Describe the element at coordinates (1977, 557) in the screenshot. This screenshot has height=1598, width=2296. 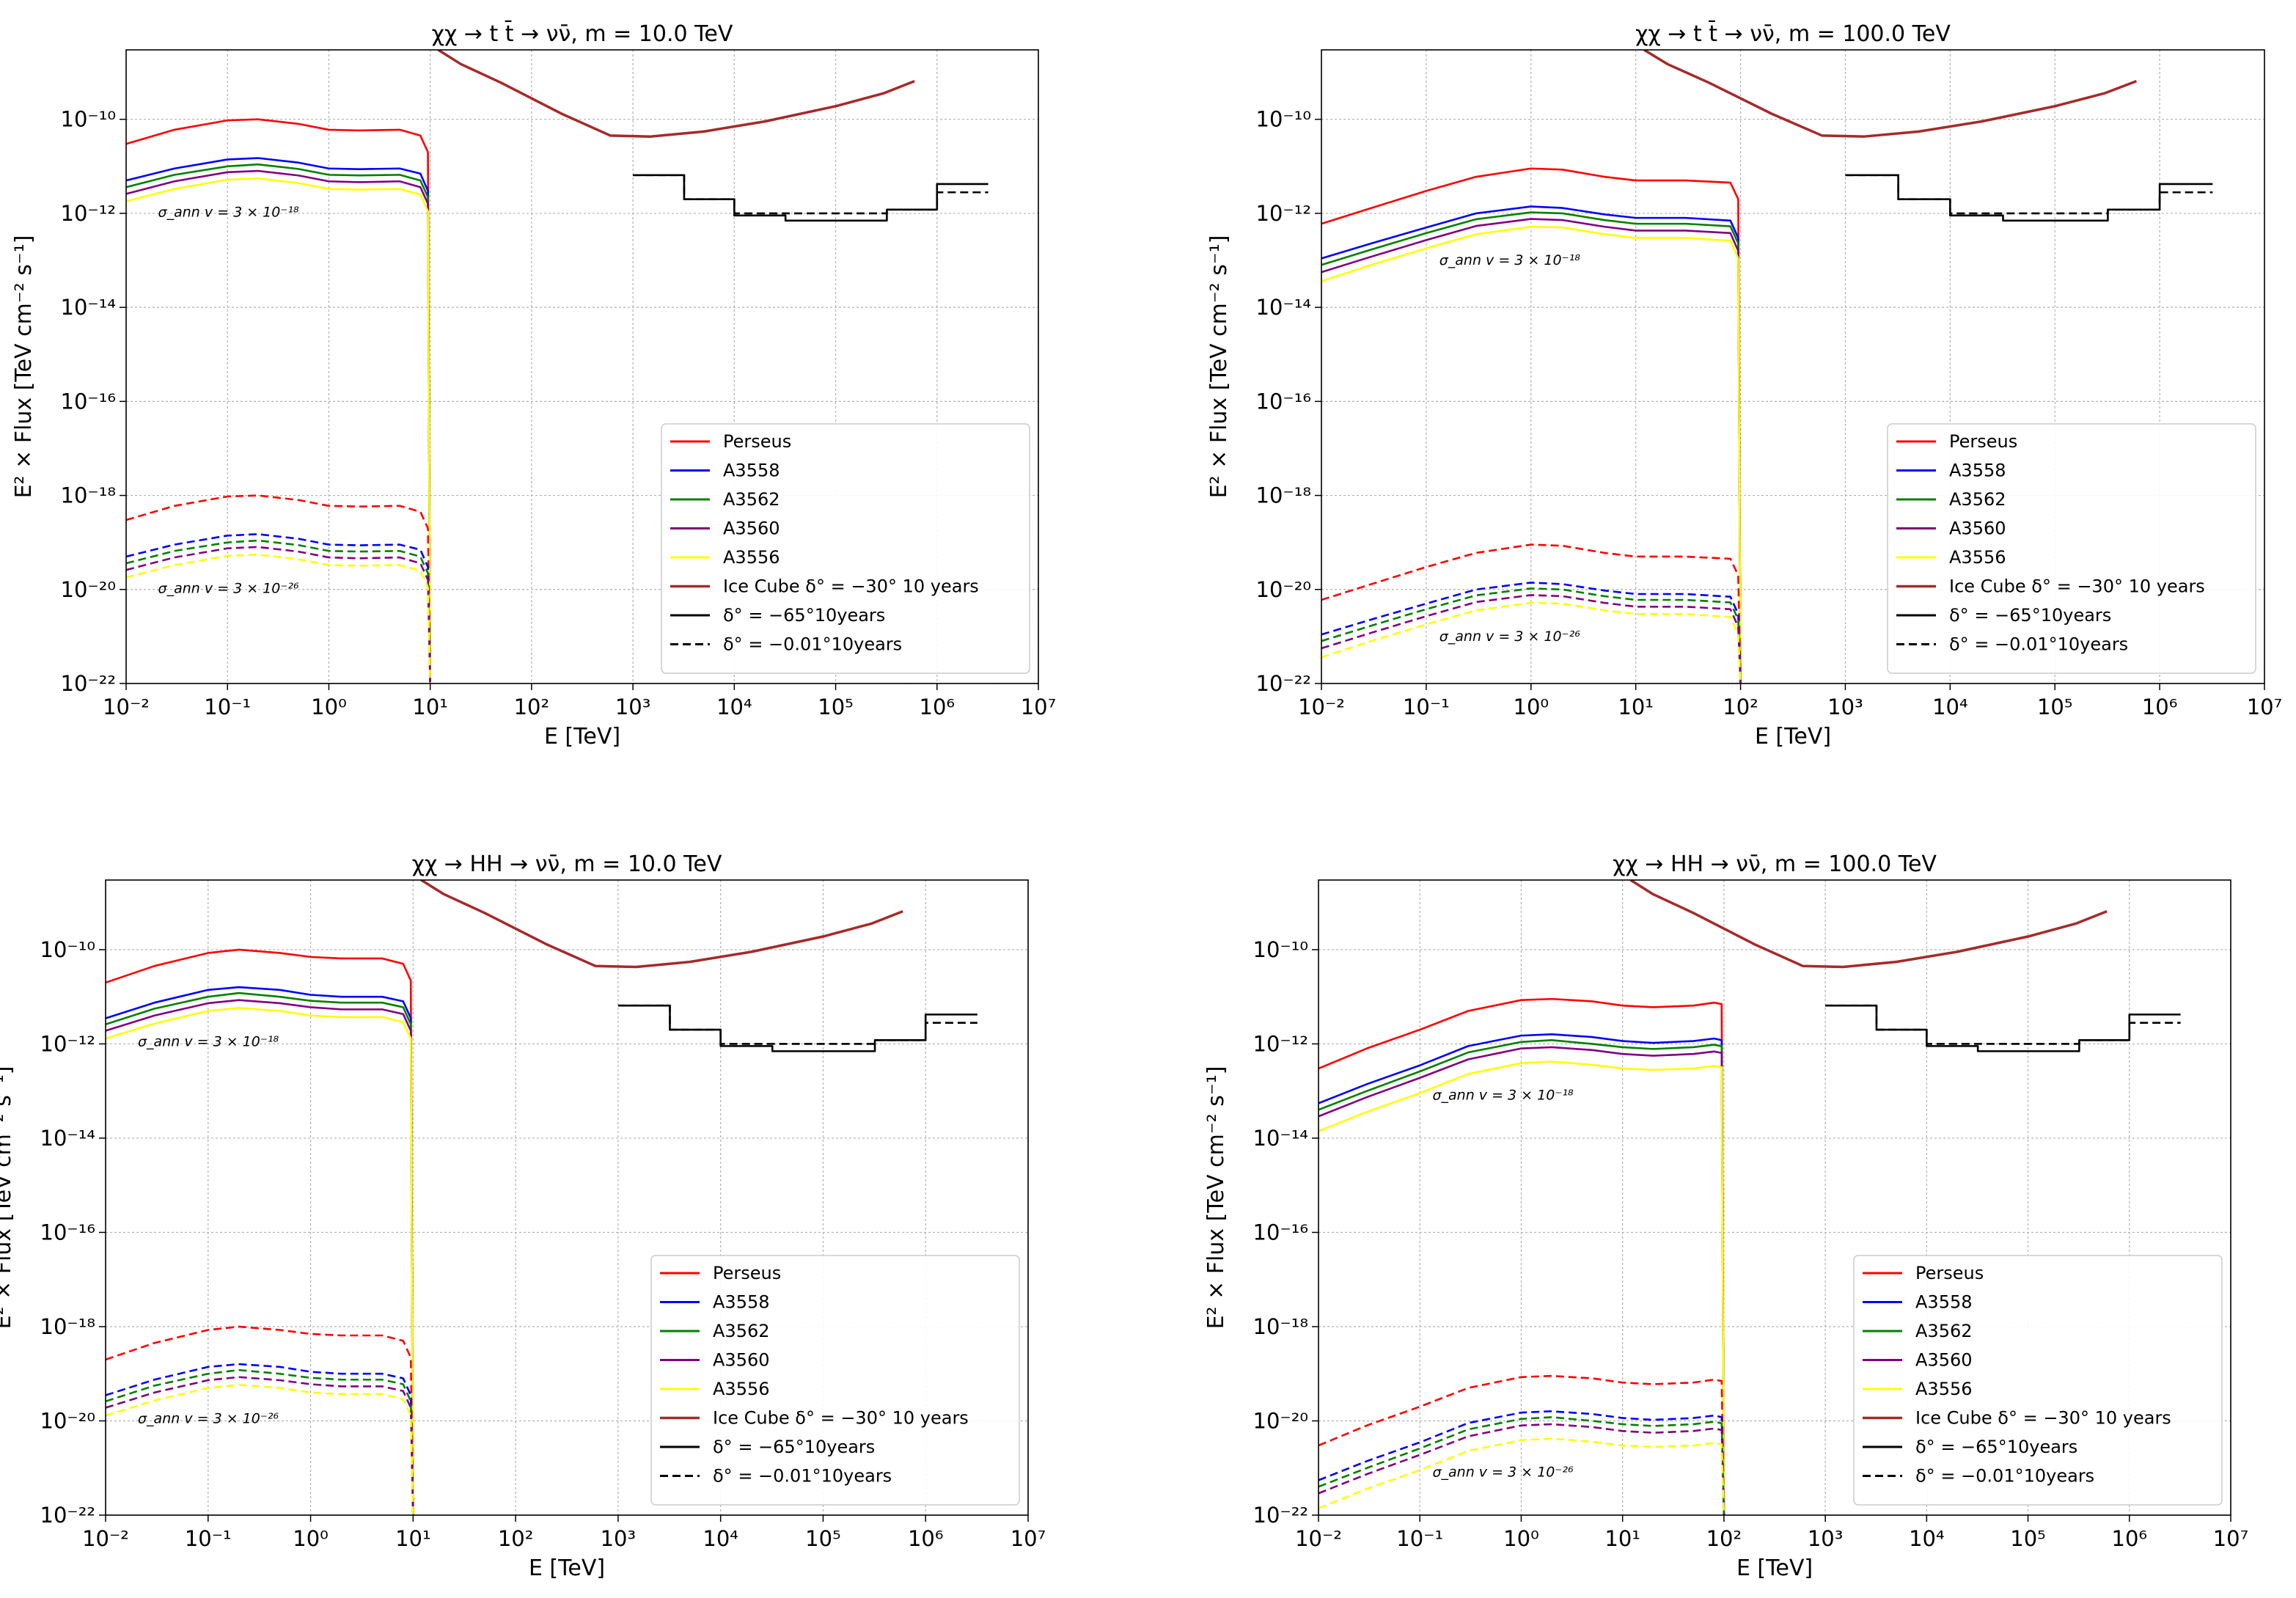
I see `legend-entry: A3556` at that location.